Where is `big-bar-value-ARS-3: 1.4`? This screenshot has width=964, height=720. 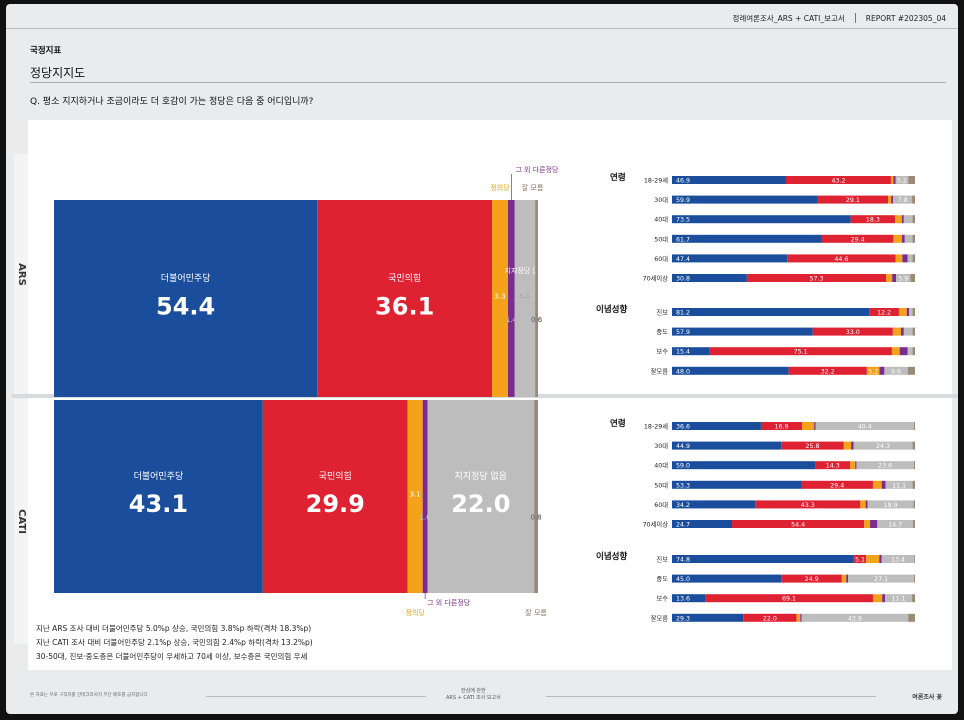 big-bar-value-ARS-3: 1.4 is located at coordinates (512, 320).